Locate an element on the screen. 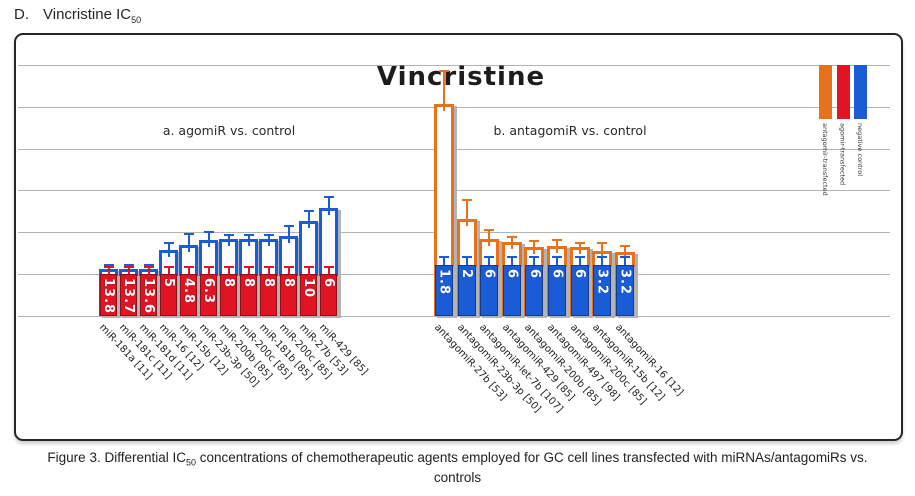 Image resolution: width=915 pixels, height=496 pixels. bar-value-label: 6.3 is located at coordinates (208, 291).